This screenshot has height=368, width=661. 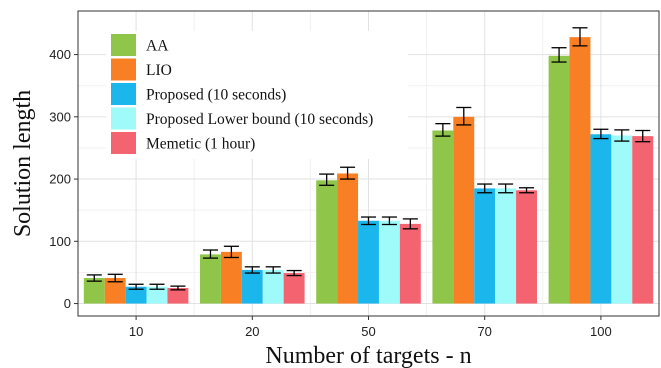 I want to click on x-tick-label: 70, so click(x=484, y=331).